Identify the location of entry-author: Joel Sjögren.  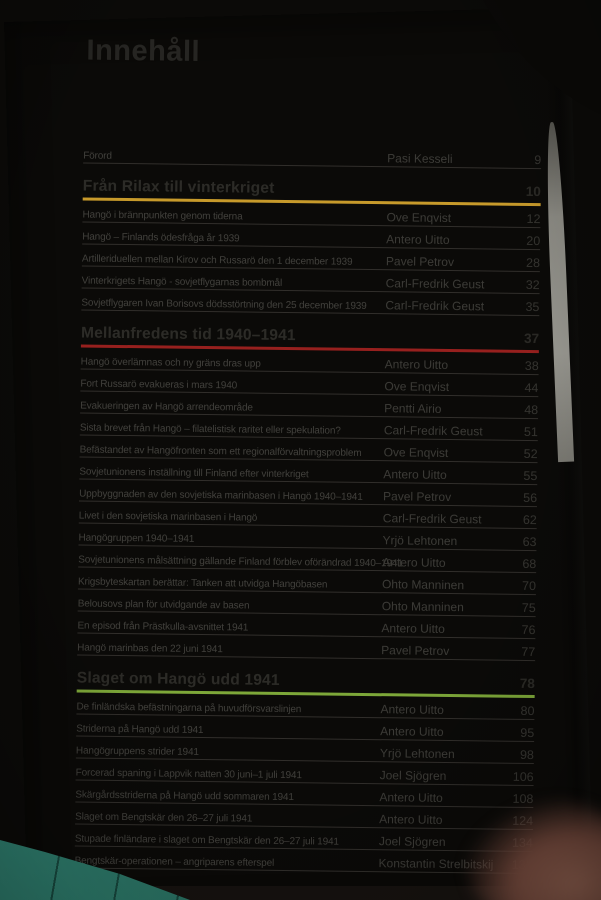
(413, 775).